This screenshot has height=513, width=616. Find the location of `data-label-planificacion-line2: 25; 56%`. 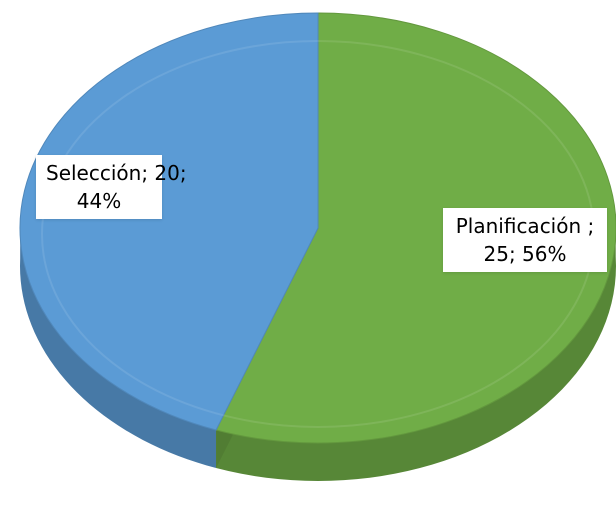

data-label-planificacion-line2: 25; 56% is located at coordinates (525, 254).